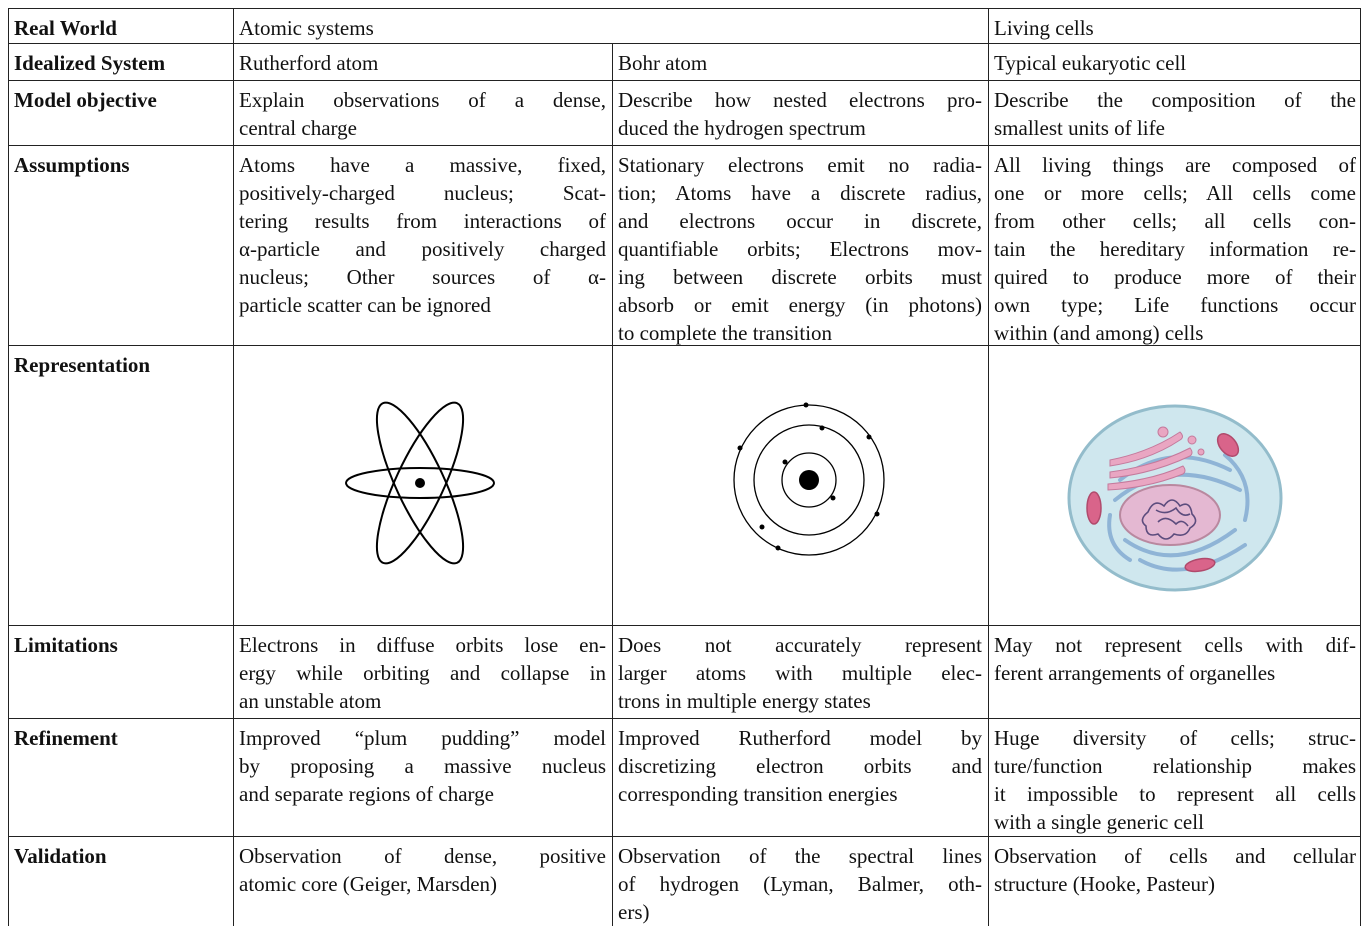  I want to click on cell-text-line: central charge, so click(298, 128).